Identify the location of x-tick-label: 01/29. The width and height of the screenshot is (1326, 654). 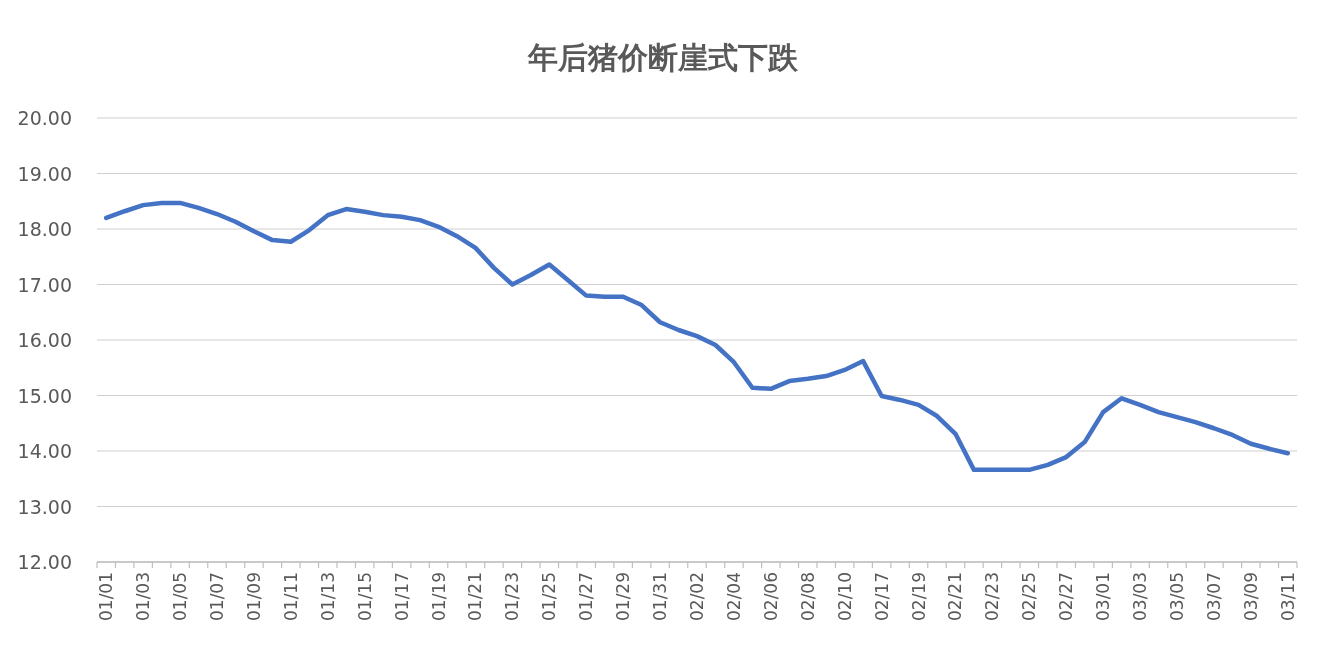
(623, 596).